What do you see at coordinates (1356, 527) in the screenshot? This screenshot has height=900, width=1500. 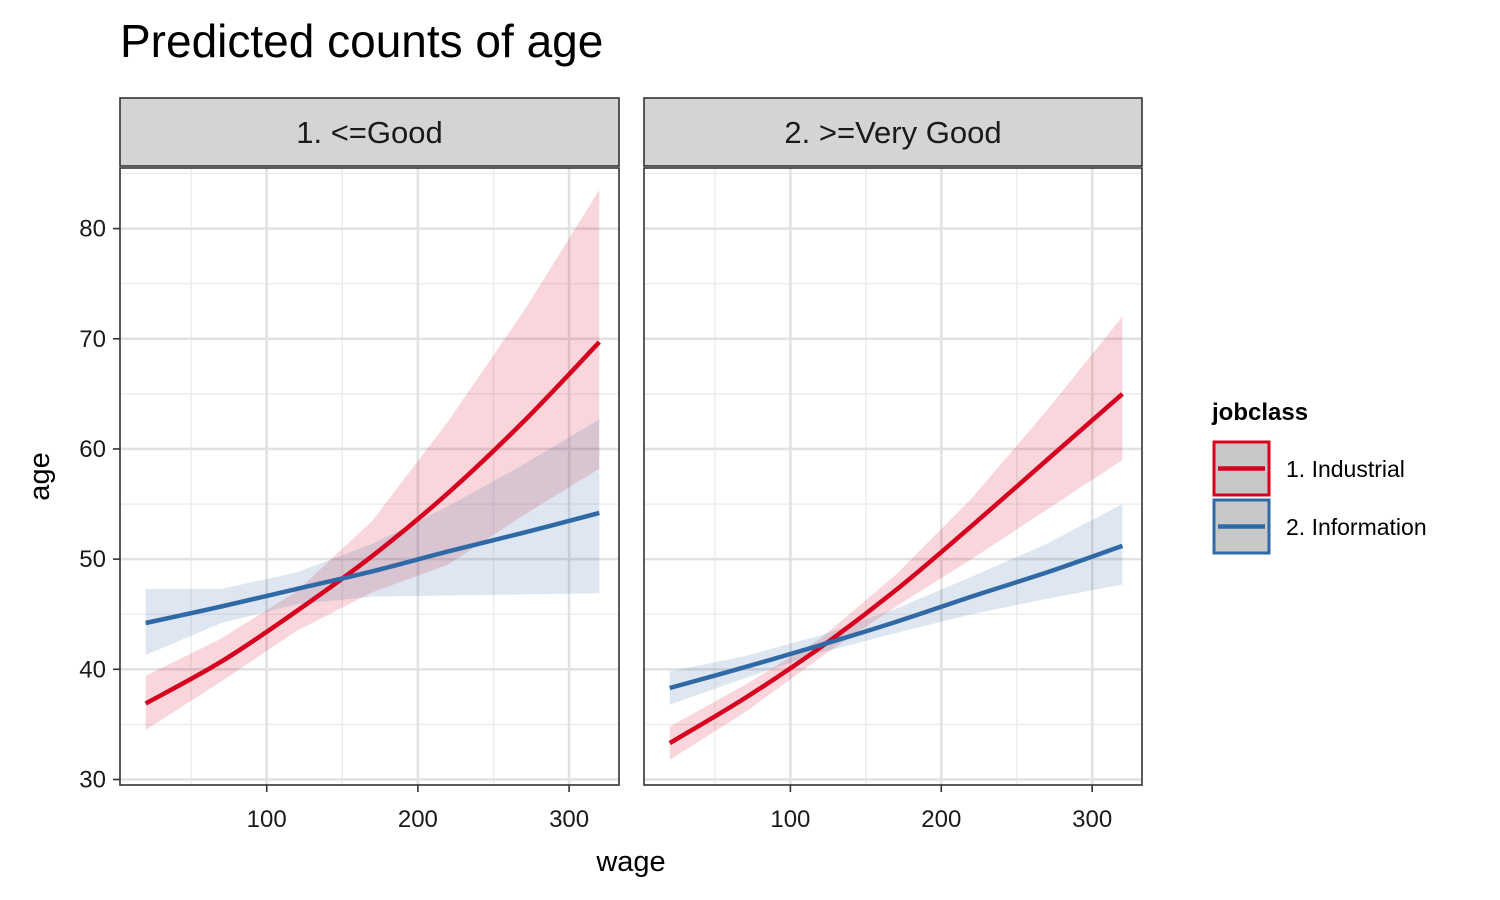 I see `legend-label: 2. Information` at bounding box center [1356, 527].